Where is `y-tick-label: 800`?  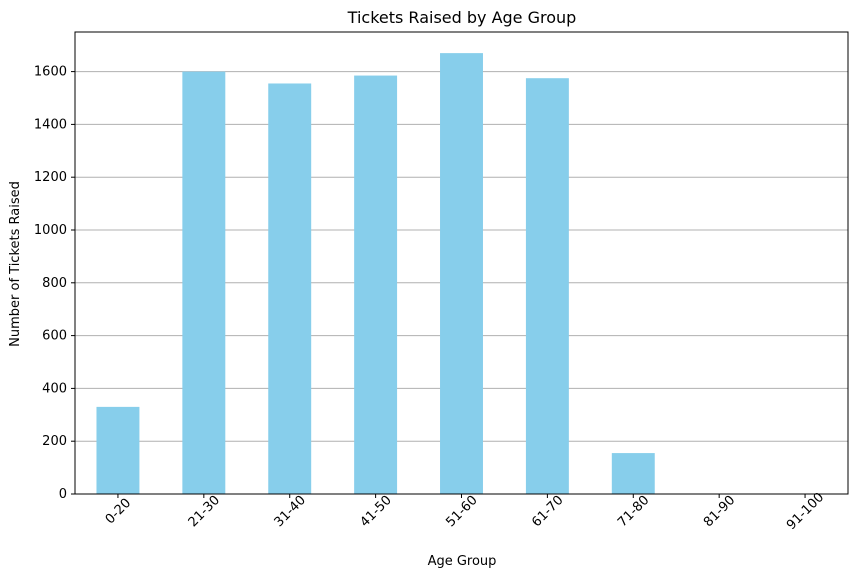
y-tick-label: 800 is located at coordinates (54, 283).